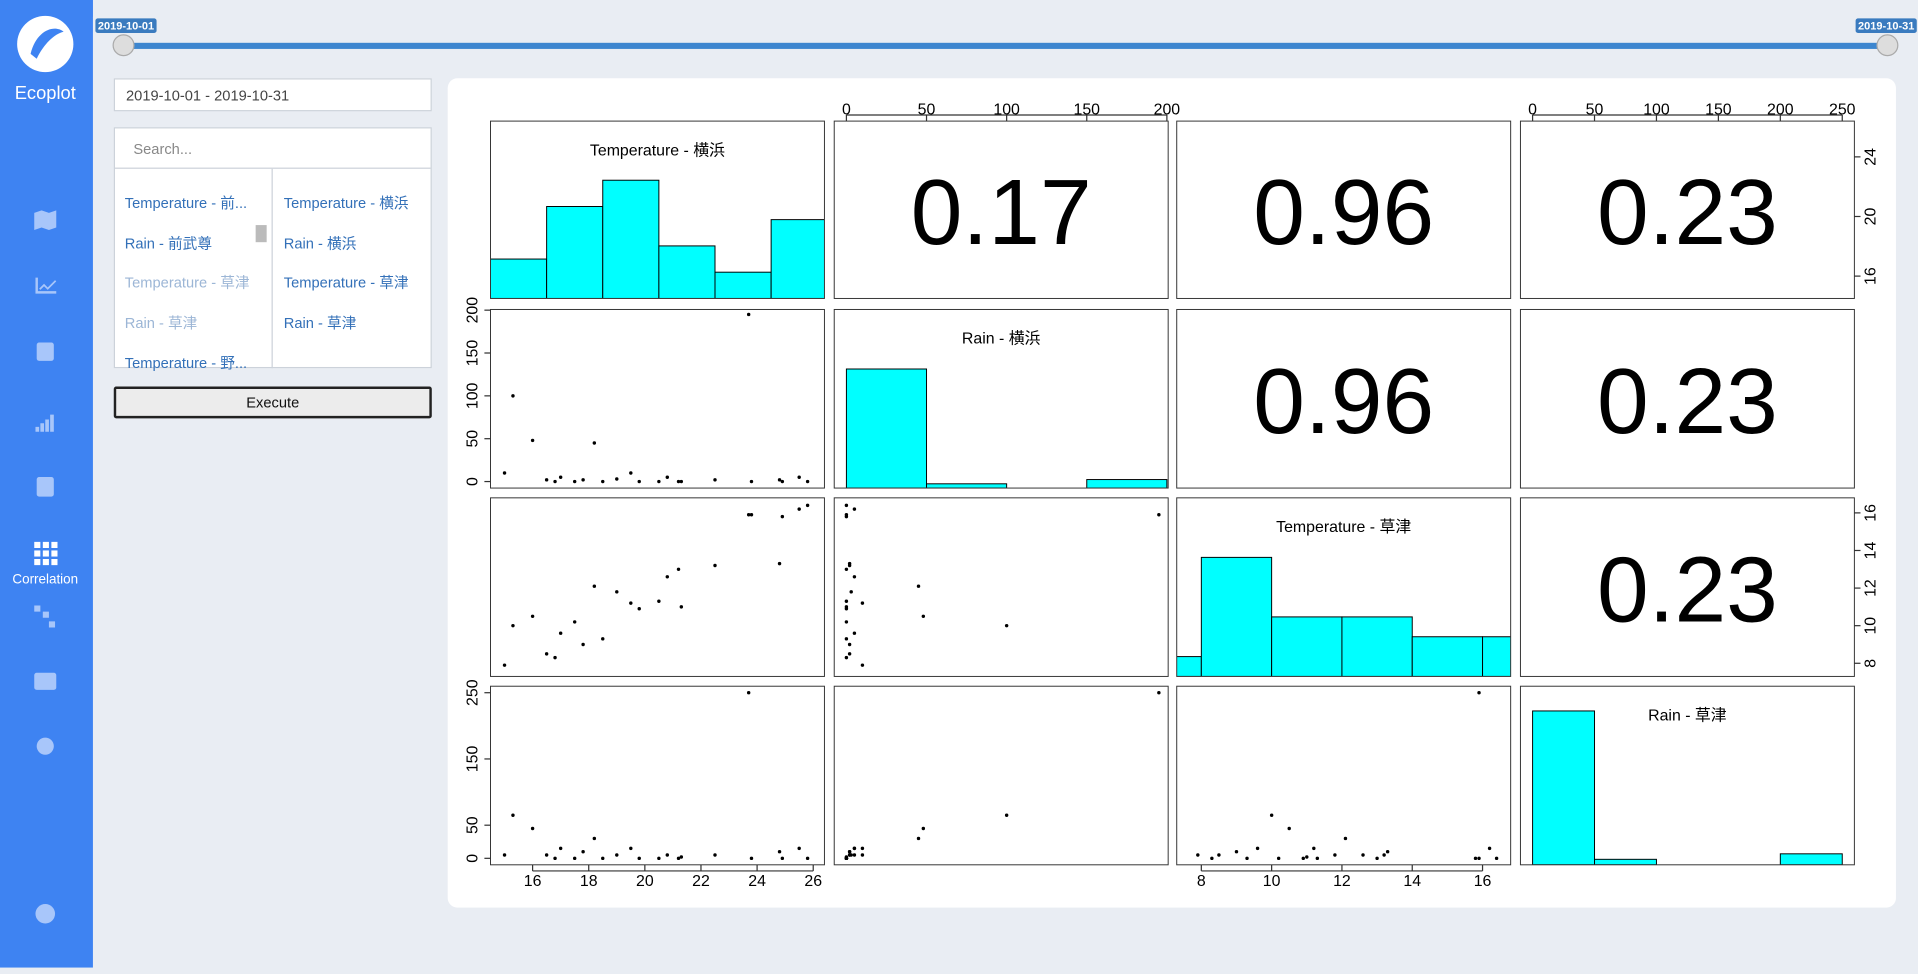  Describe the element at coordinates (473, 858) in the screenshot. I see `tick-label: 0` at that location.